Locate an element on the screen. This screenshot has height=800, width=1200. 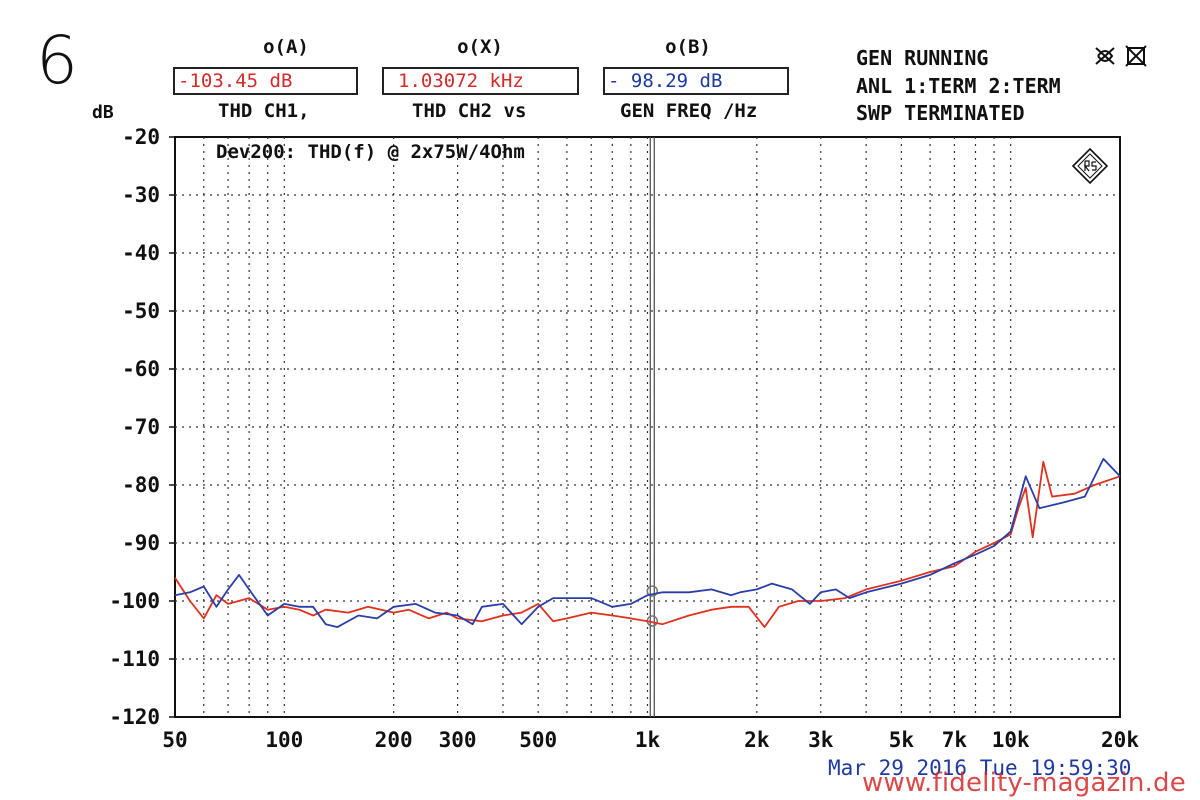
timestamp: Mar 29 2016 Tue 19:59:30 is located at coordinates (980, 768).